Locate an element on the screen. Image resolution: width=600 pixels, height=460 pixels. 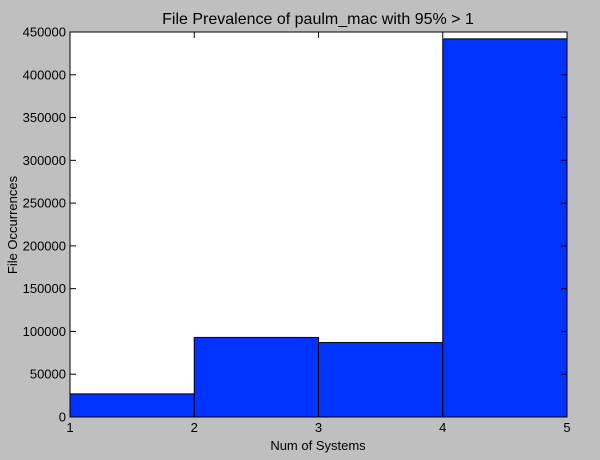
x-axis-label: Num of Systems is located at coordinates (318, 445).